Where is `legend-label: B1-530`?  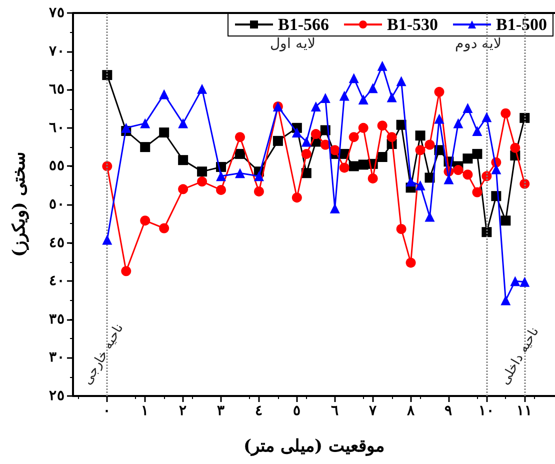
legend-label: B1-530 is located at coordinates (412, 24).